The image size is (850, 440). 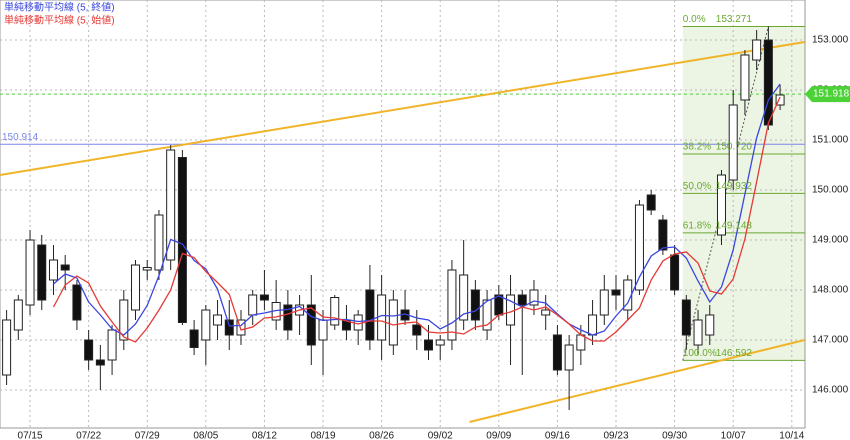 What do you see at coordinates (734, 186) in the screenshot?
I see `fib-price: 149.932` at bounding box center [734, 186].